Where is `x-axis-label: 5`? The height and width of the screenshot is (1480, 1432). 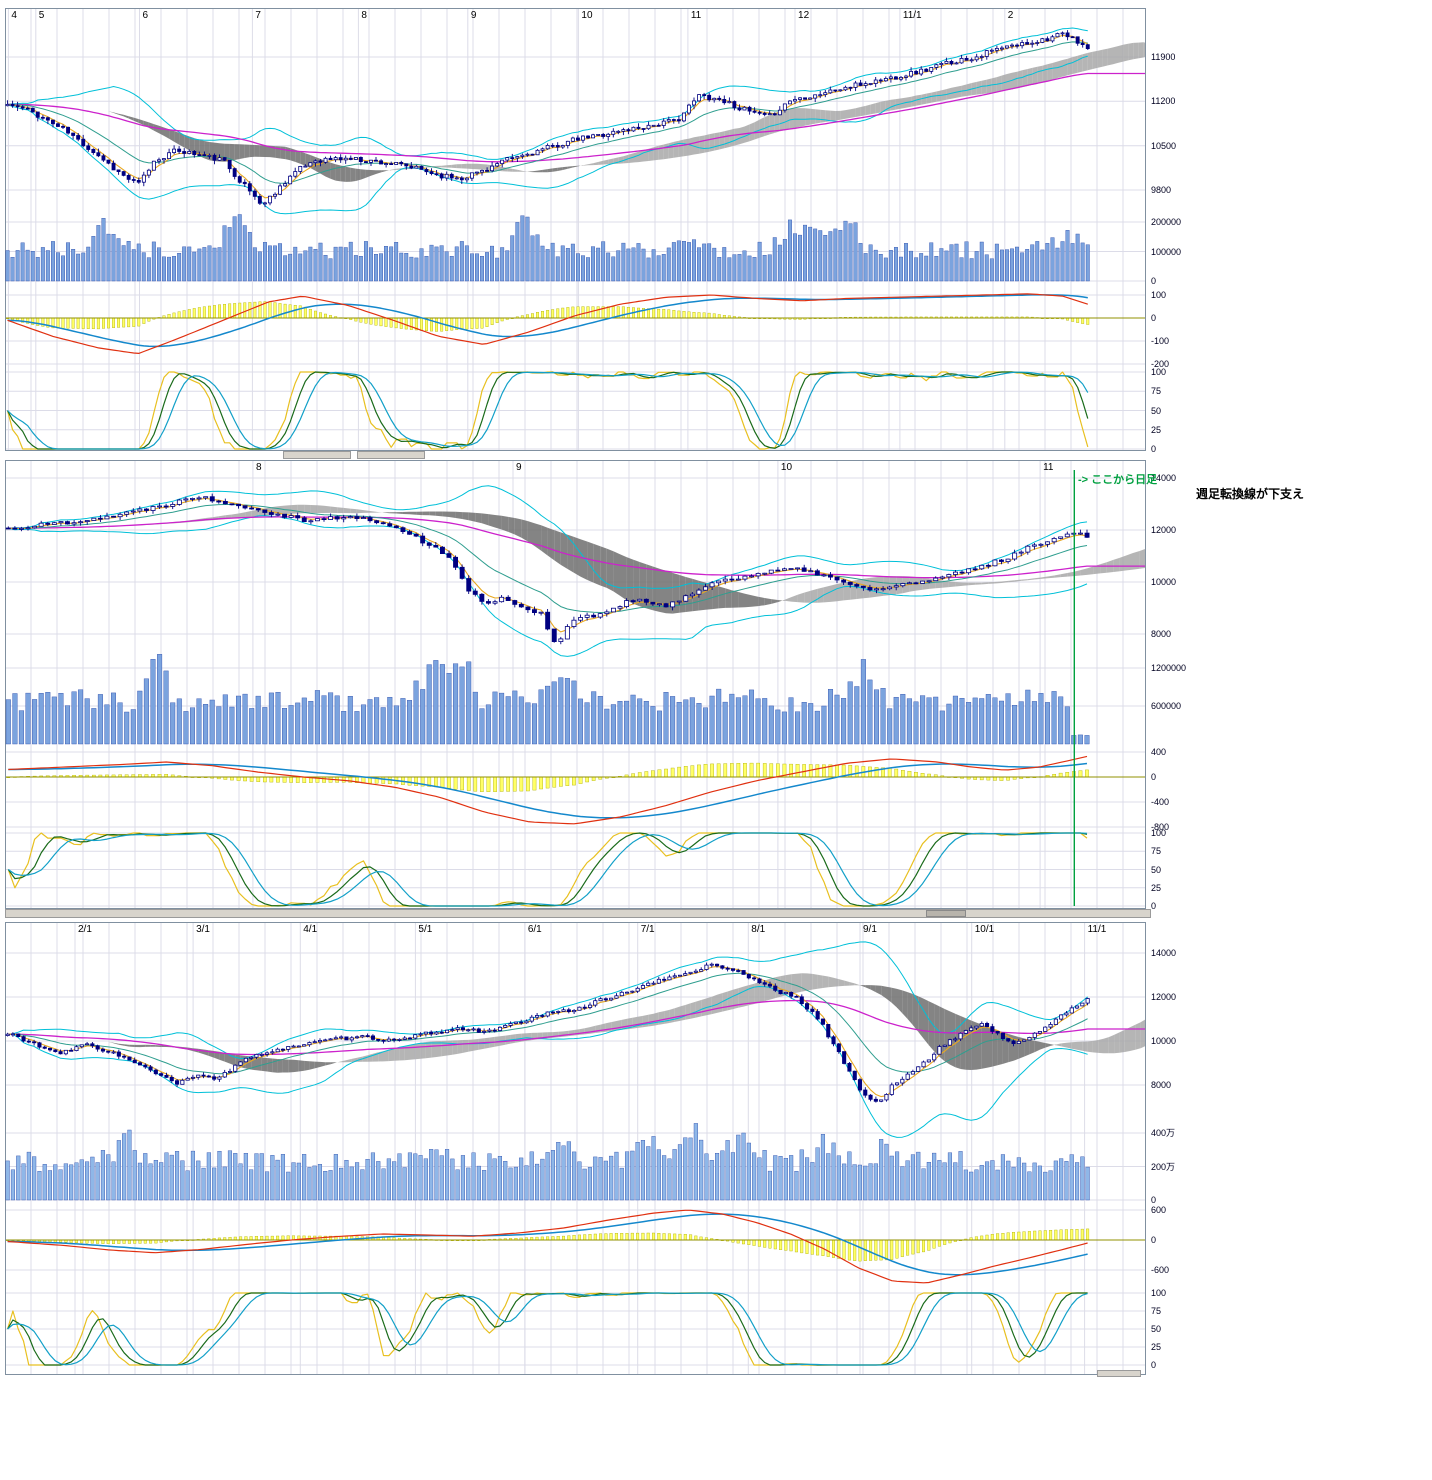 x-axis-label: 5 is located at coordinates (41, 15).